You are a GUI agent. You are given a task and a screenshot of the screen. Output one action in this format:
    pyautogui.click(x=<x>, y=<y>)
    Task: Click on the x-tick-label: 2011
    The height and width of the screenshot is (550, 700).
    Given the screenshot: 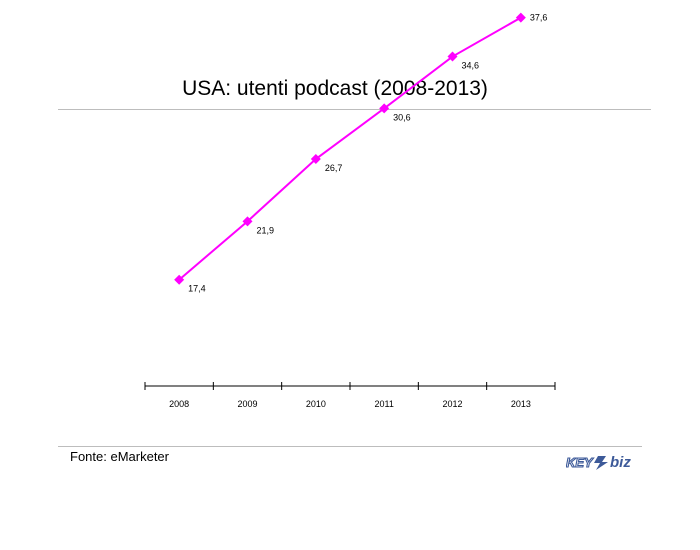 What is the action you would take?
    pyautogui.click(x=383, y=404)
    